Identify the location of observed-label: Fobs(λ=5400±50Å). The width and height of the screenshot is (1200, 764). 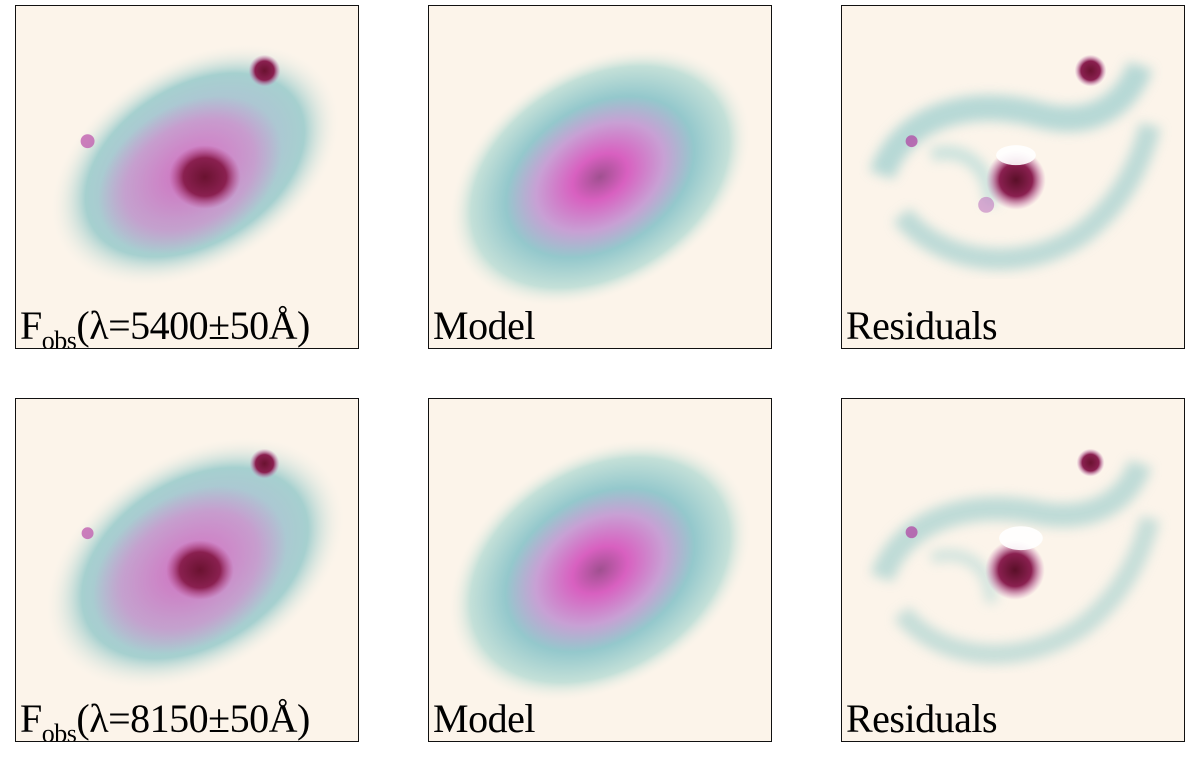
(165, 326).